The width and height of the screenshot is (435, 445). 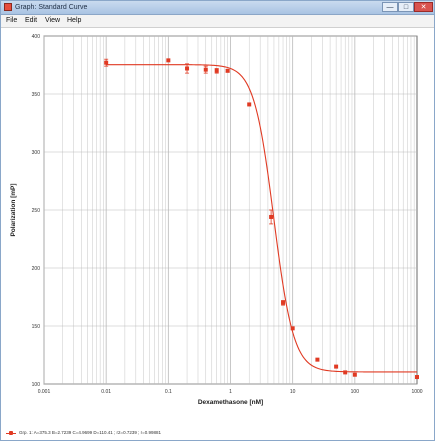 What do you see at coordinates (230, 392) in the screenshot?
I see `x-tick-label: 1` at bounding box center [230, 392].